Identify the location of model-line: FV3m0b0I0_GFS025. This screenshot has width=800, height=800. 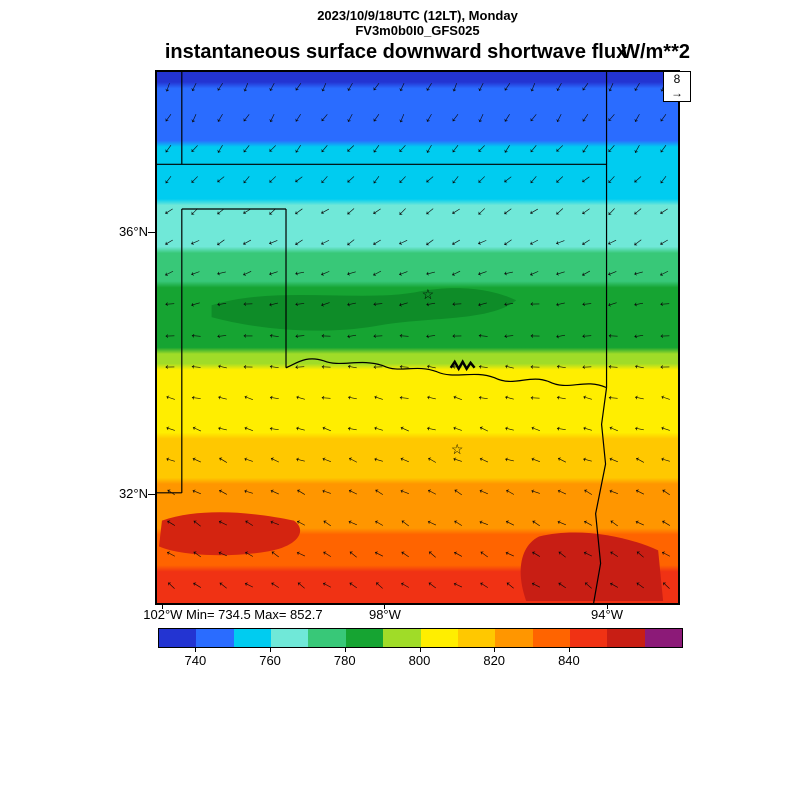
(417, 30).